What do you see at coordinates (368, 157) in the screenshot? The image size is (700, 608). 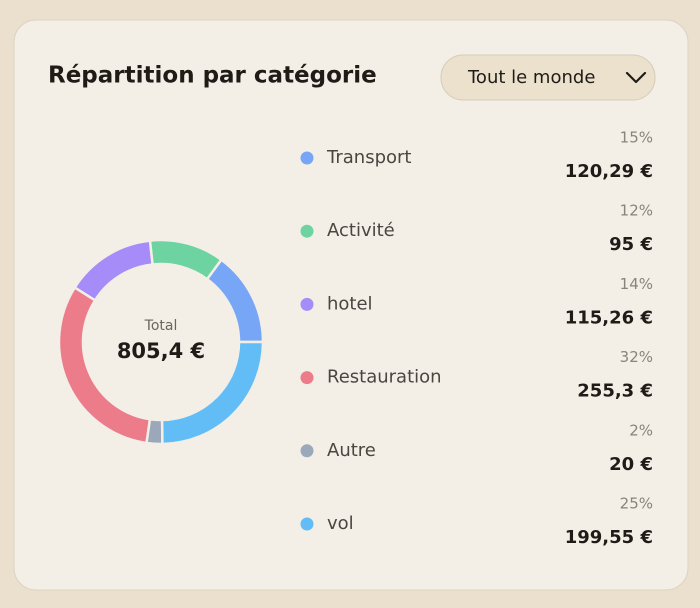 I see `legend-label: Transport` at bounding box center [368, 157].